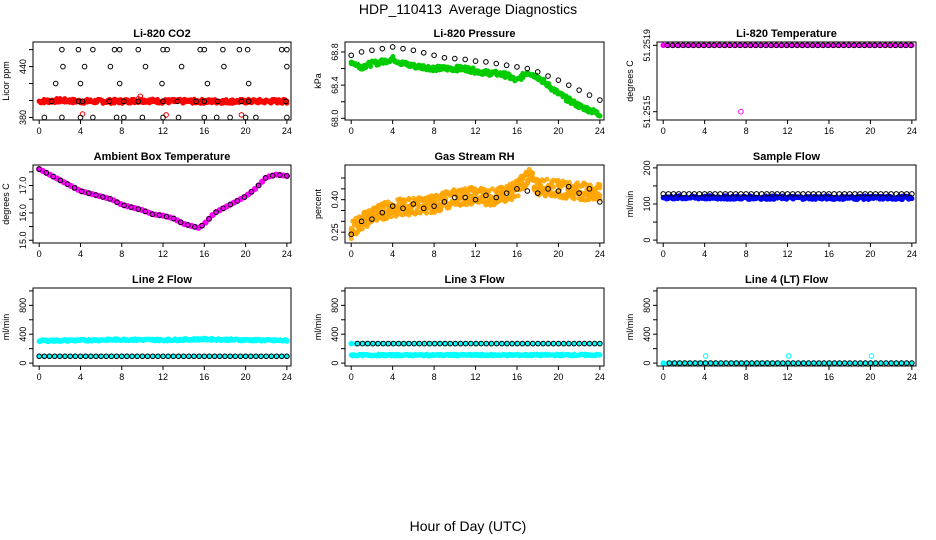 This screenshot has height=540, width=936. I want to click on chart-panel: Sample Flow ml/min 0 4 8 12 16 20 24 0 100 200, so click(771, 205).